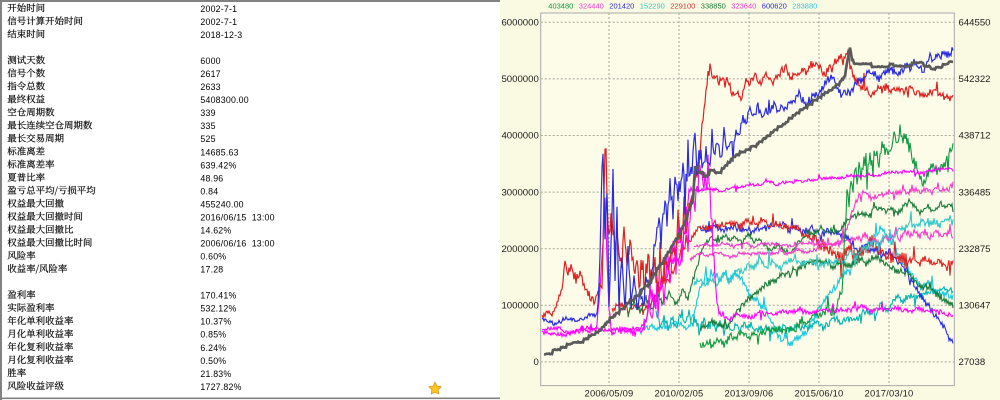 Image resolution: width=1000 pixels, height=400 pixels. I want to click on svg-text: 6000, so click(210, 61).